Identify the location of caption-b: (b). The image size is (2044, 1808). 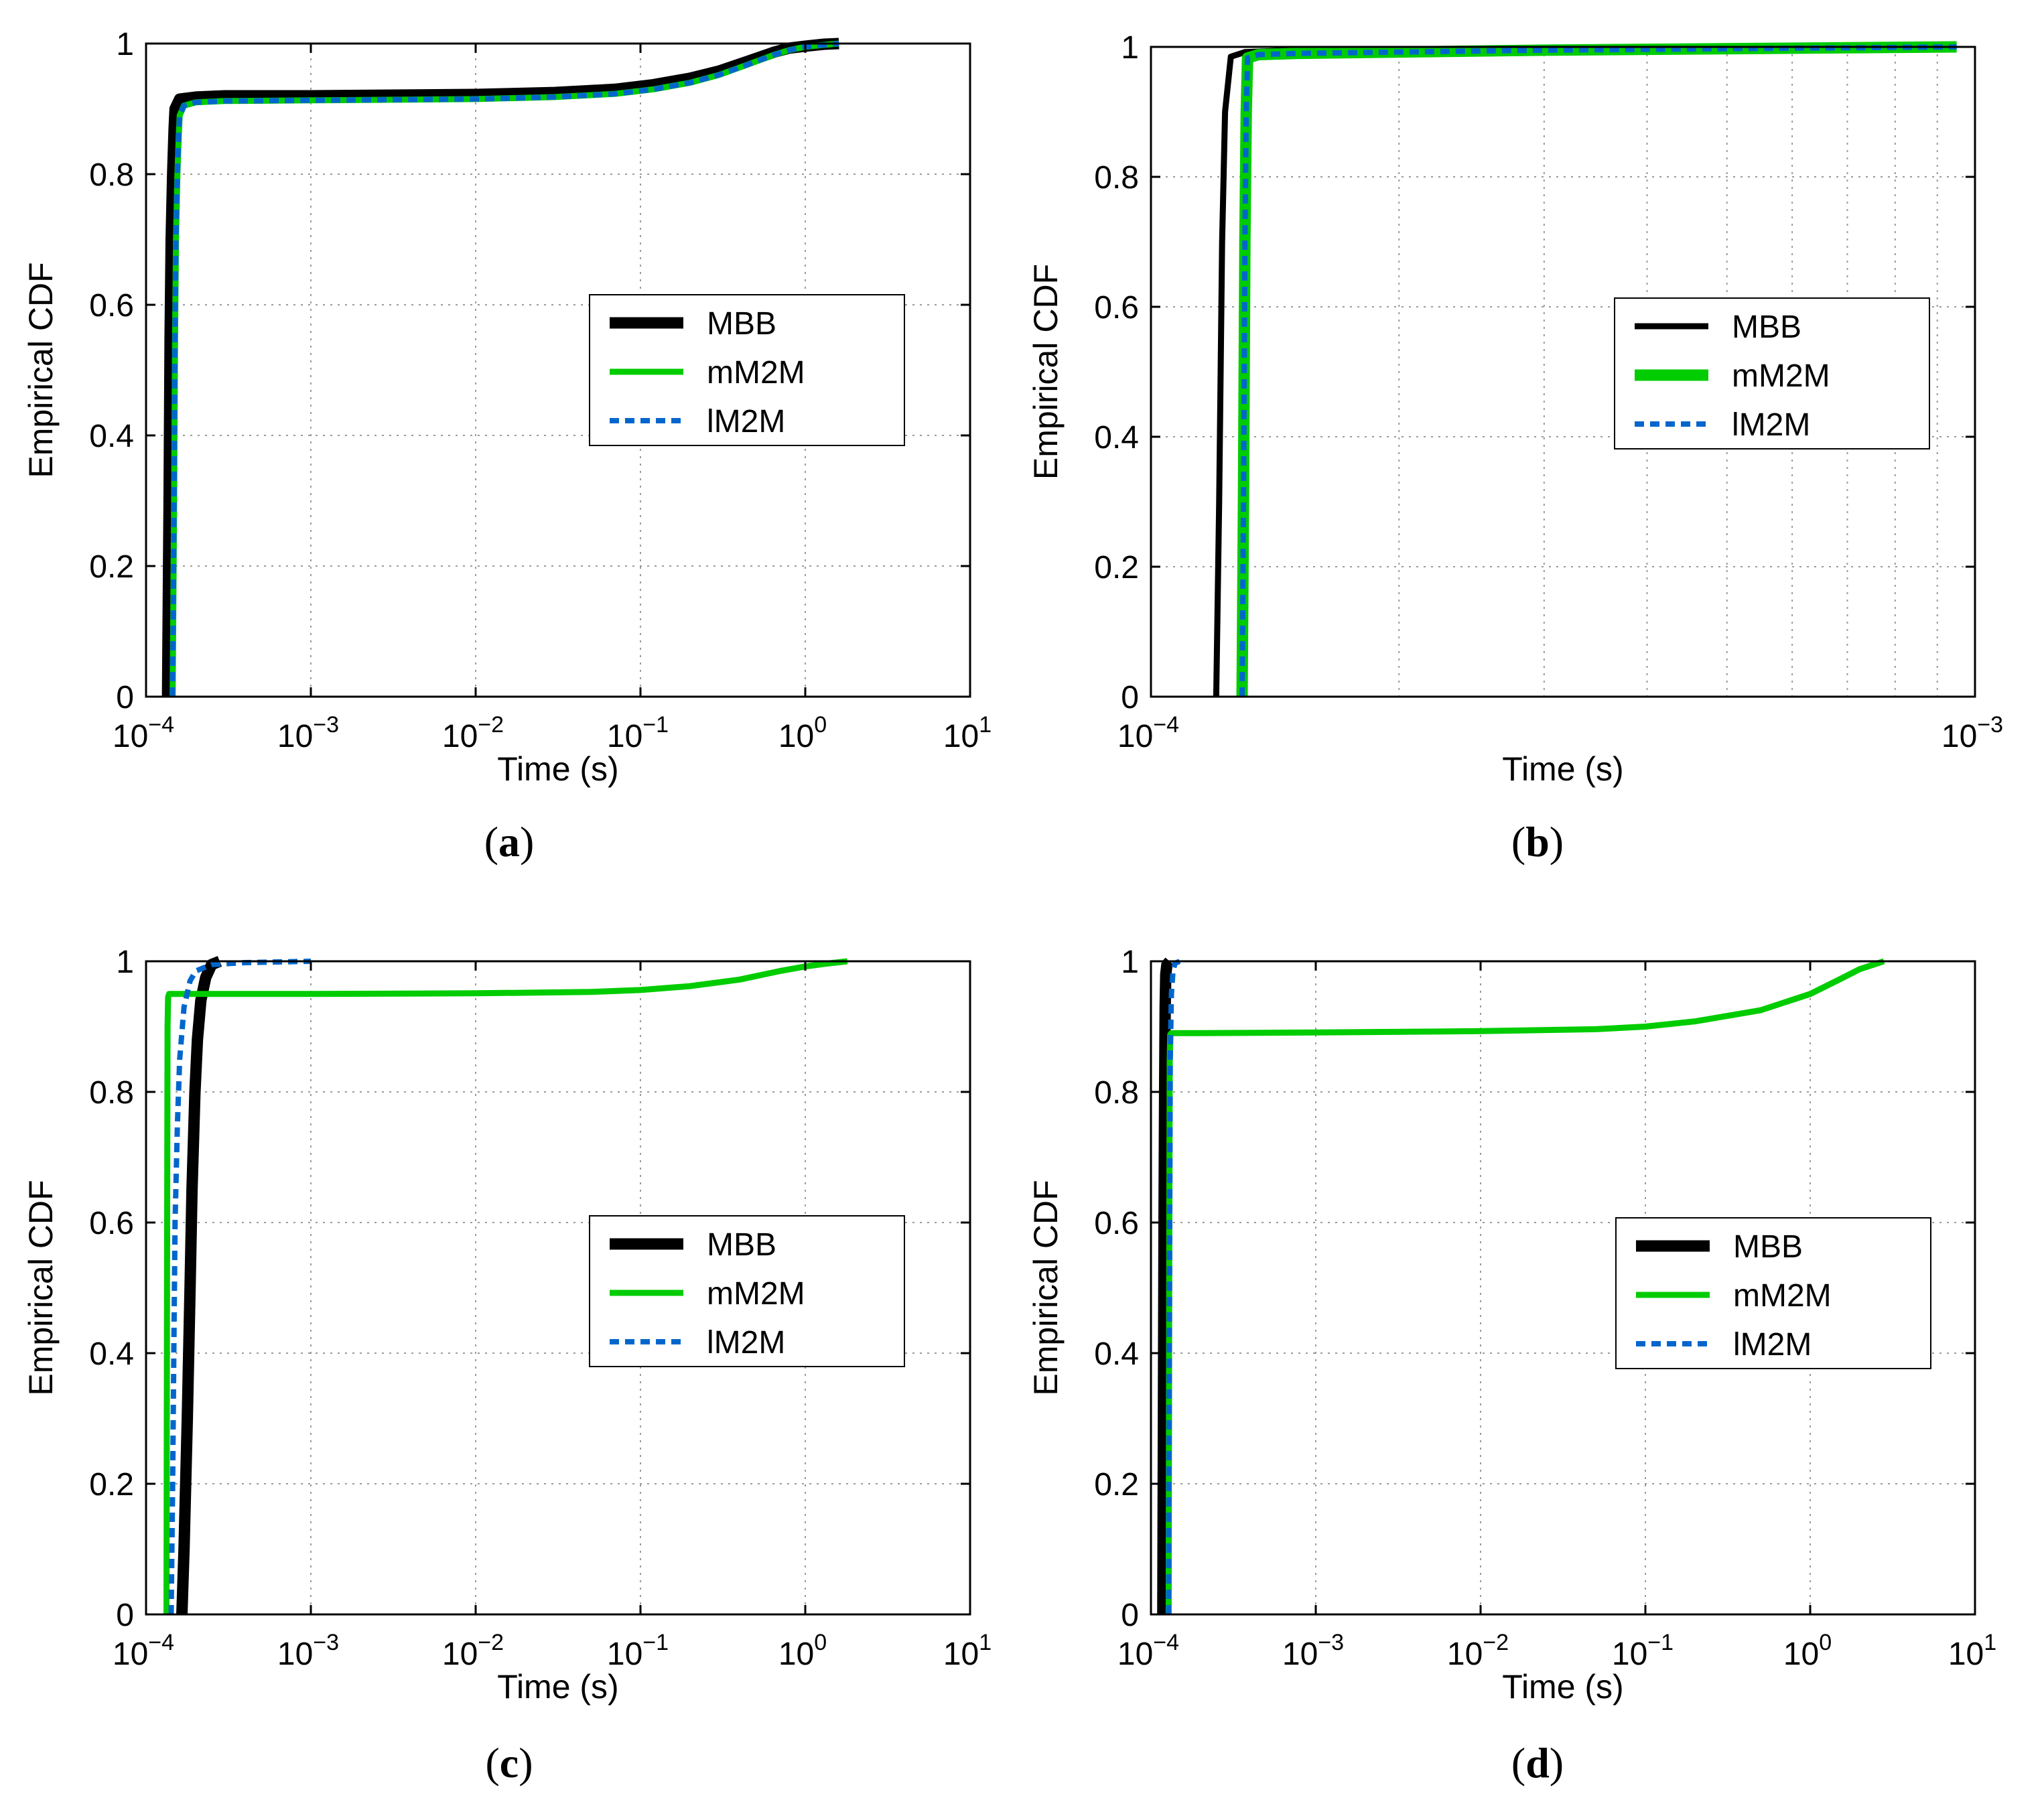
(1537, 841).